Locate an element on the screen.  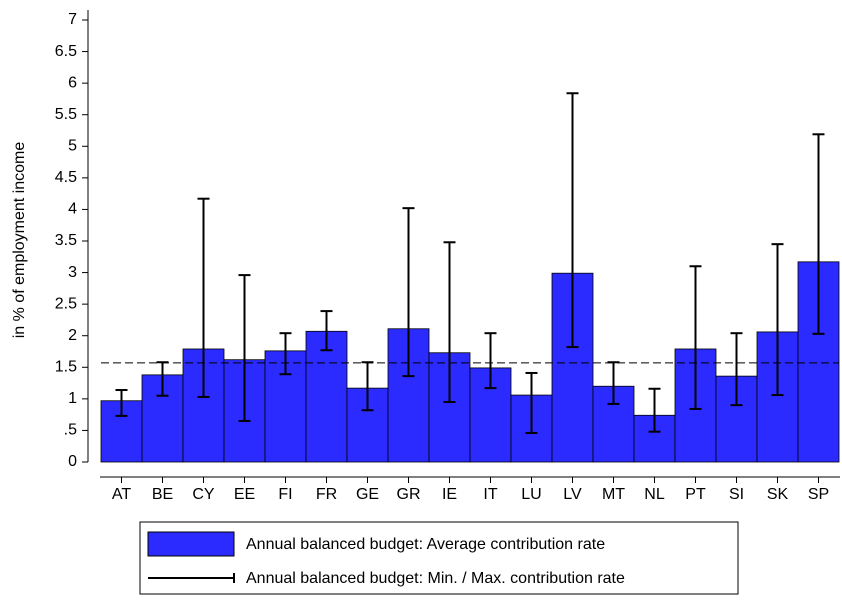
x-tick-label: LU is located at coordinates (531, 494).